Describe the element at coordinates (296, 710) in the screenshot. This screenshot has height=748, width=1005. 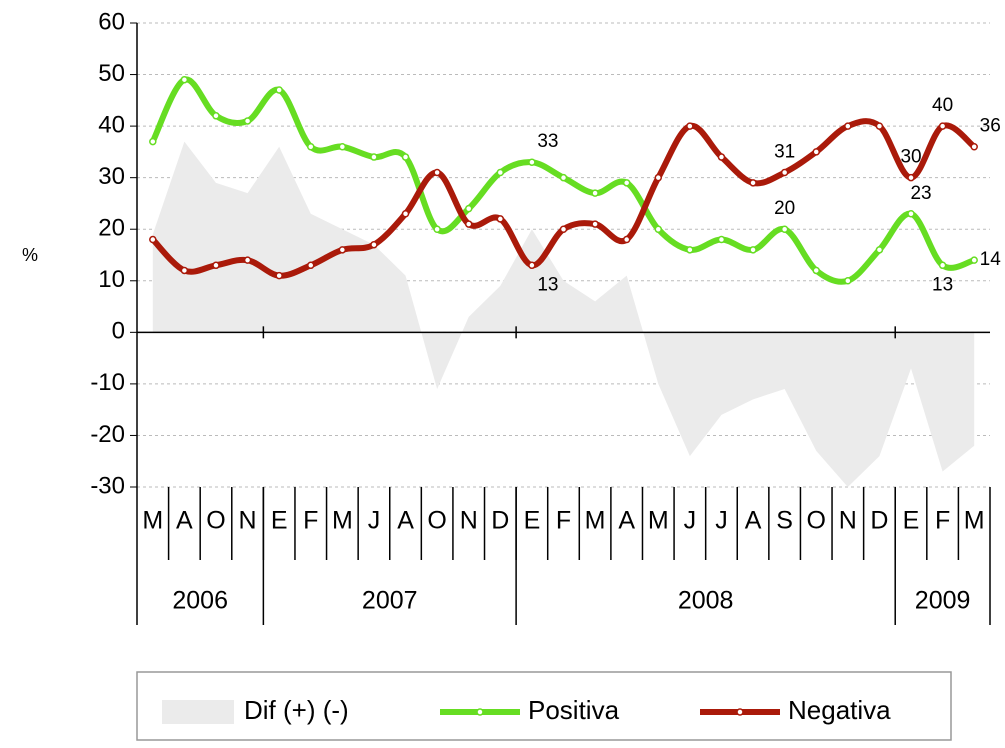
I see `legend-label: Dif (+) (-)` at that location.